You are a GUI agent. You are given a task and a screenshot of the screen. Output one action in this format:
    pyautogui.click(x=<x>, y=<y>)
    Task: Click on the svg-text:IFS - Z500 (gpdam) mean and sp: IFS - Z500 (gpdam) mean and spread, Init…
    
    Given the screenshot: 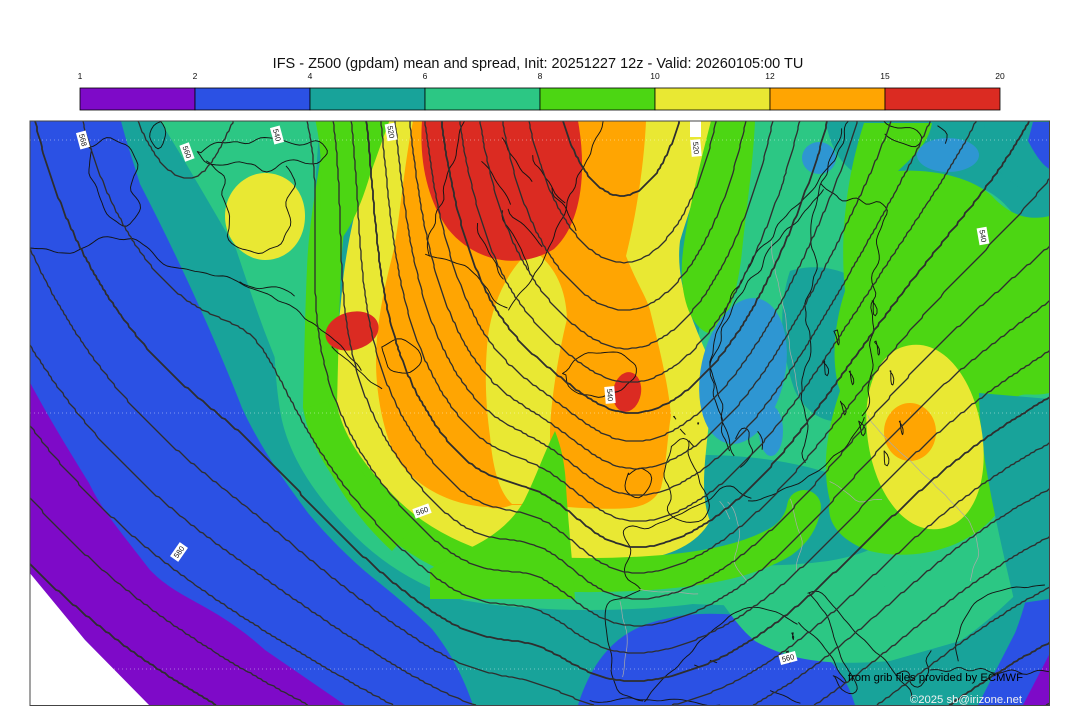 What is the action you would take?
    pyautogui.click(x=538, y=64)
    